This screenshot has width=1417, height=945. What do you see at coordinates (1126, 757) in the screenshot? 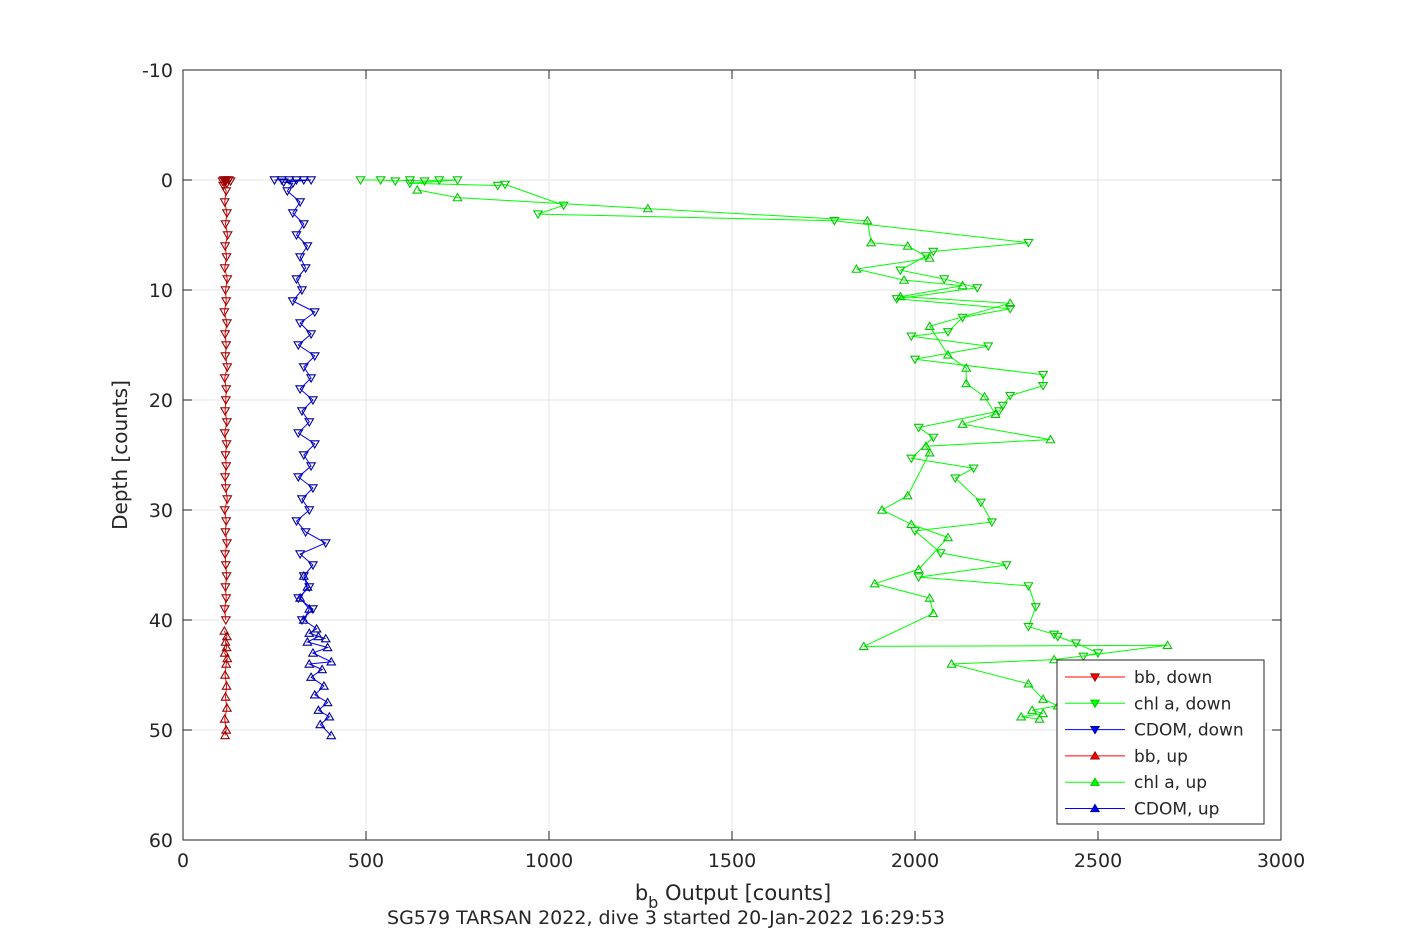
I see `legend-entry: bb, up` at bounding box center [1126, 757].